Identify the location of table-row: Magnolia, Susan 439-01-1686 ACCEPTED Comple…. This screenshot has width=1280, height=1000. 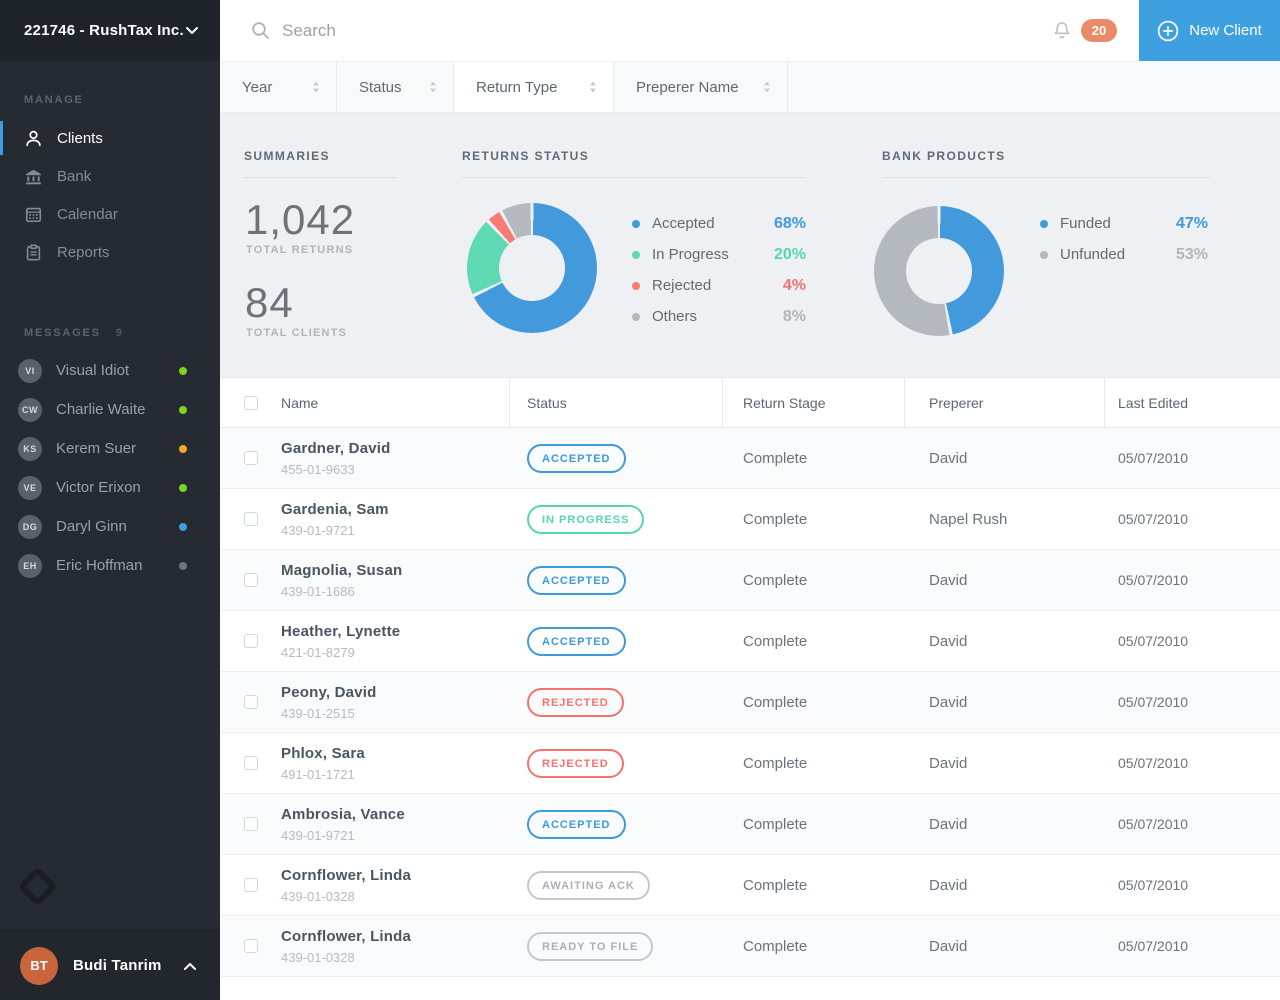
(750, 580).